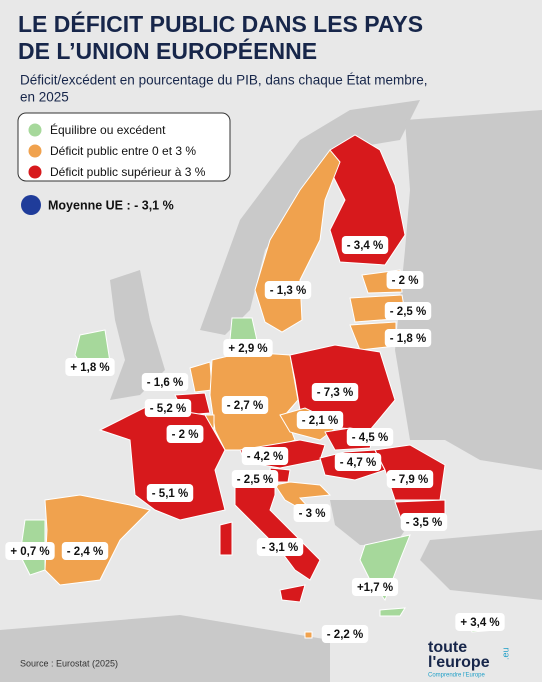  What do you see at coordinates (310, 217) in the screenshot?
I see `norway` at bounding box center [310, 217].